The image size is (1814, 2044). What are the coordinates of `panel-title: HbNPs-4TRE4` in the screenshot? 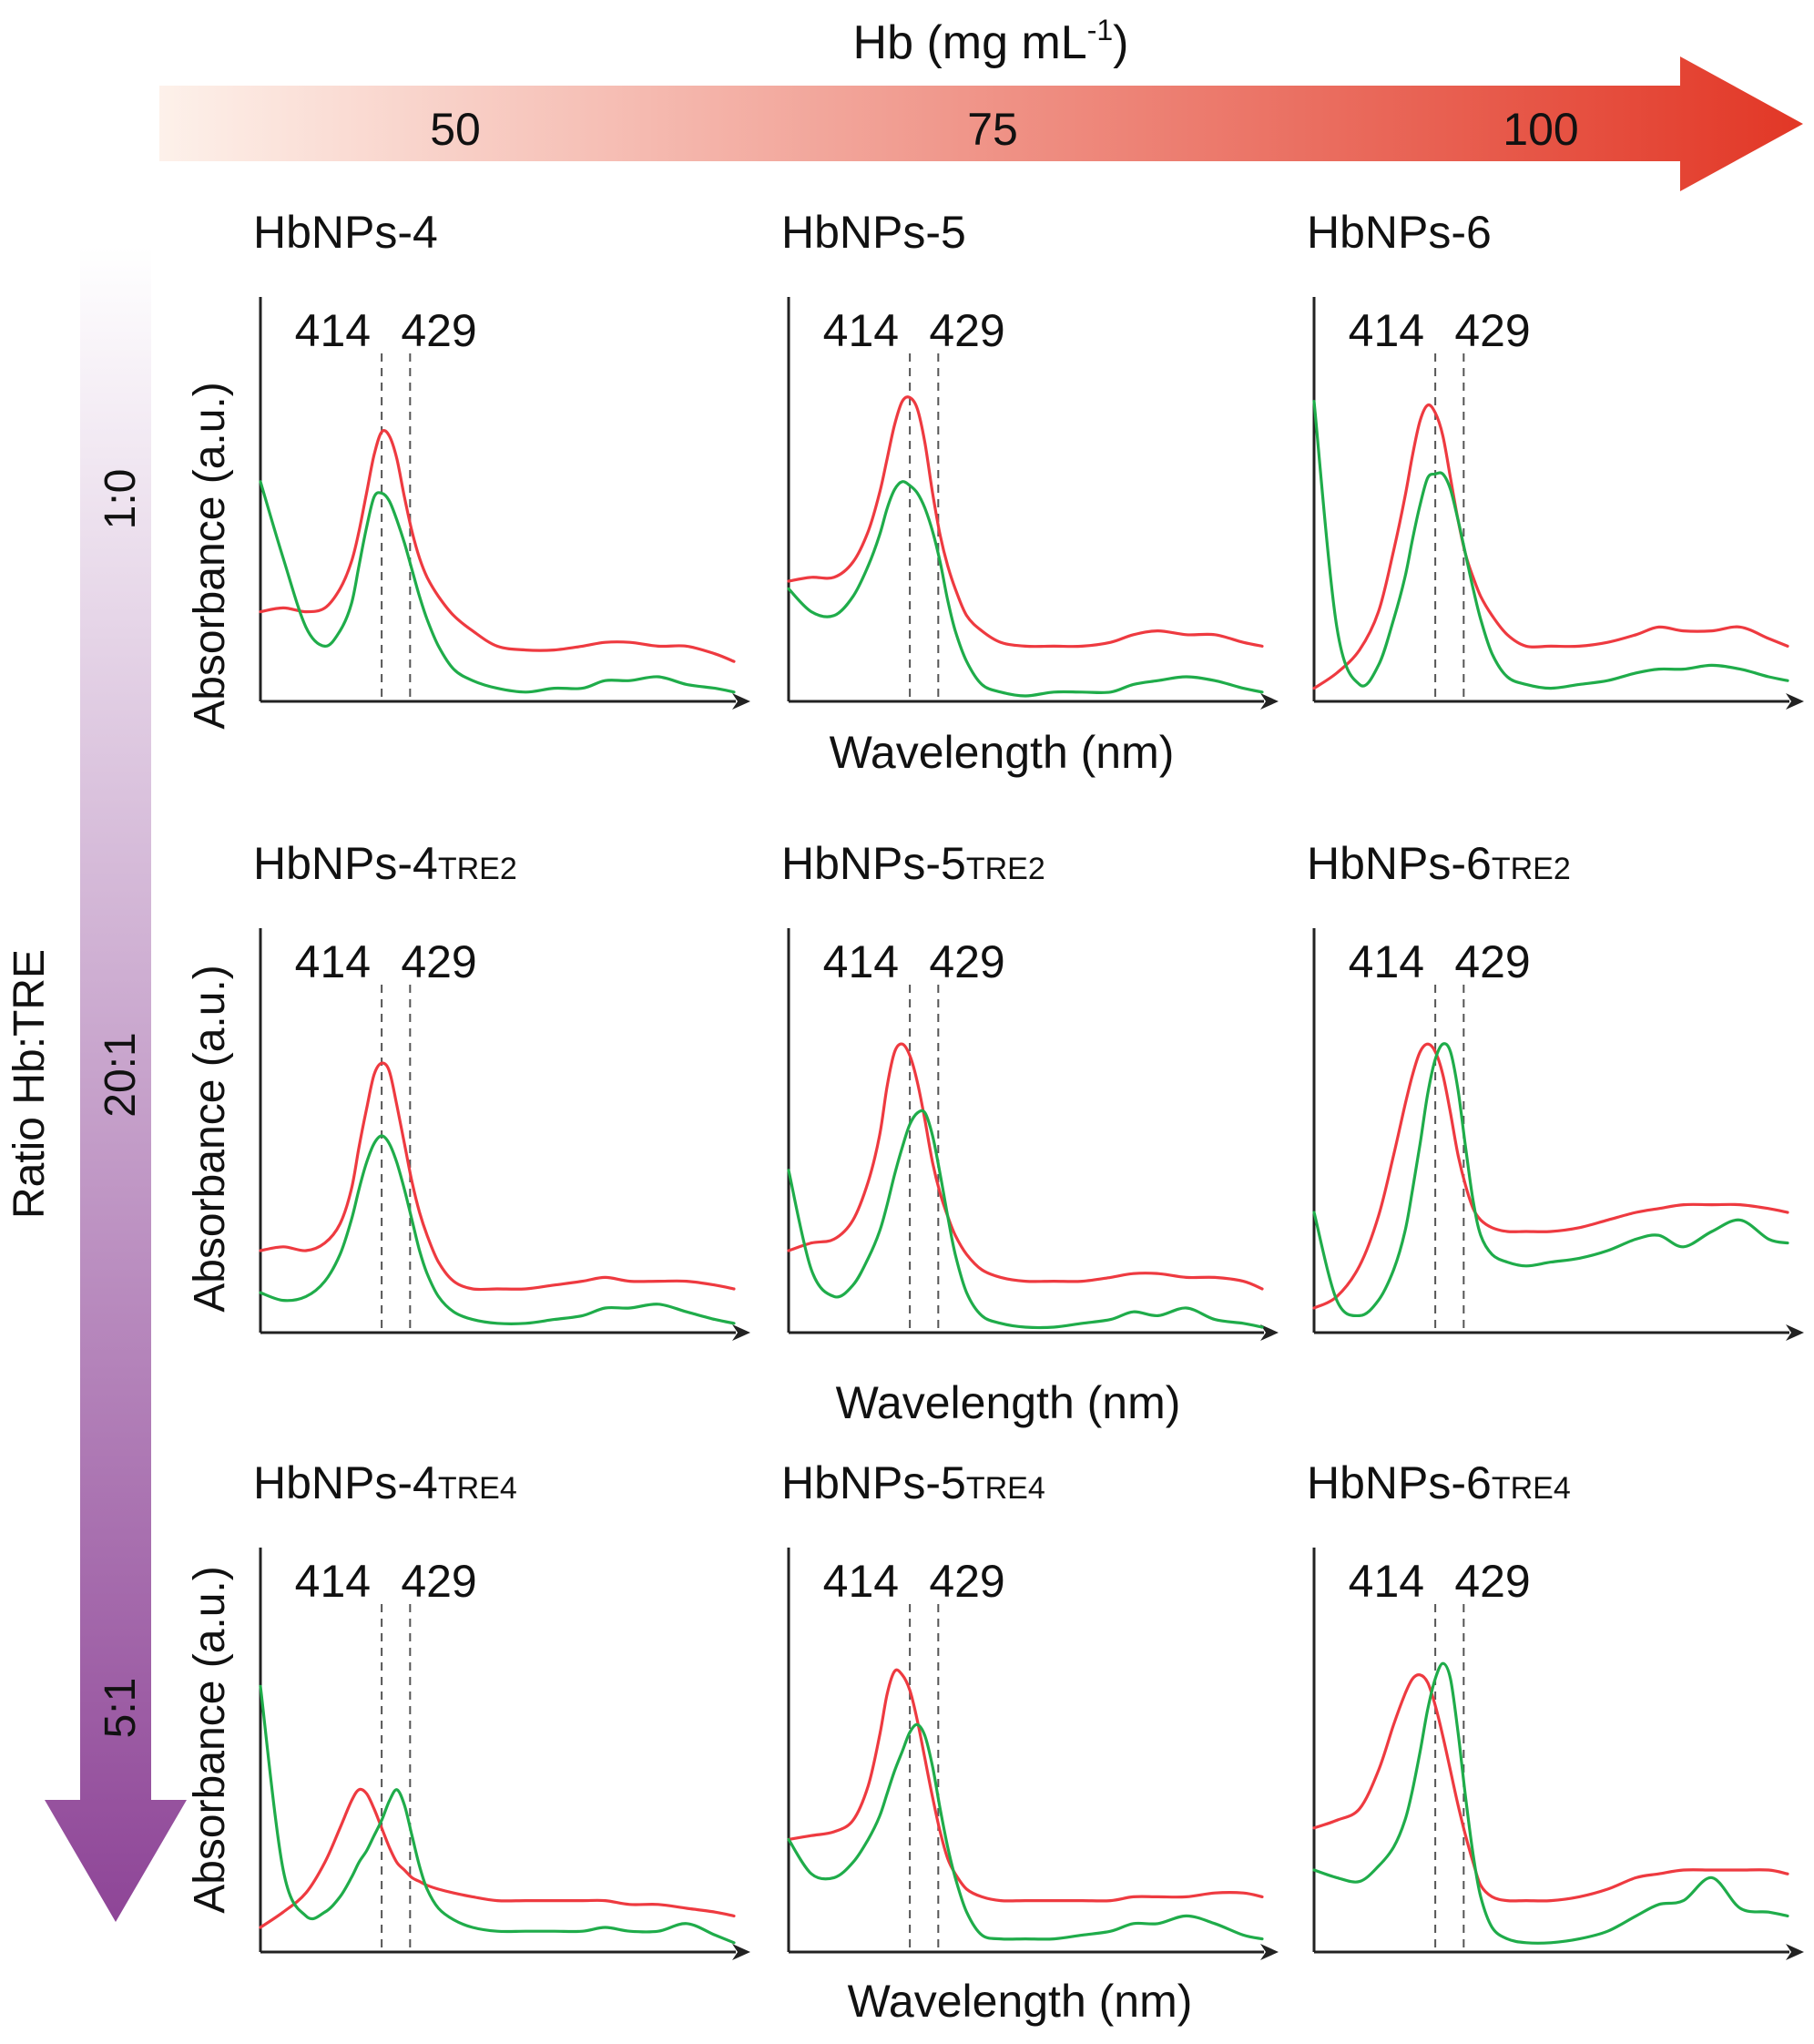 It's located at (385, 1482).